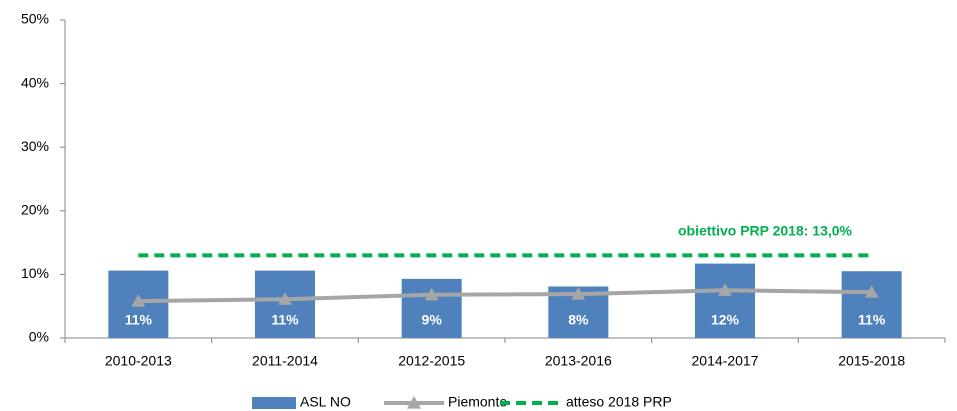 Image resolution: width=957 pixels, height=411 pixels. Describe the element at coordinates (35, 146) in the screenshot. I see `y-tick-label: 30%` at that location.